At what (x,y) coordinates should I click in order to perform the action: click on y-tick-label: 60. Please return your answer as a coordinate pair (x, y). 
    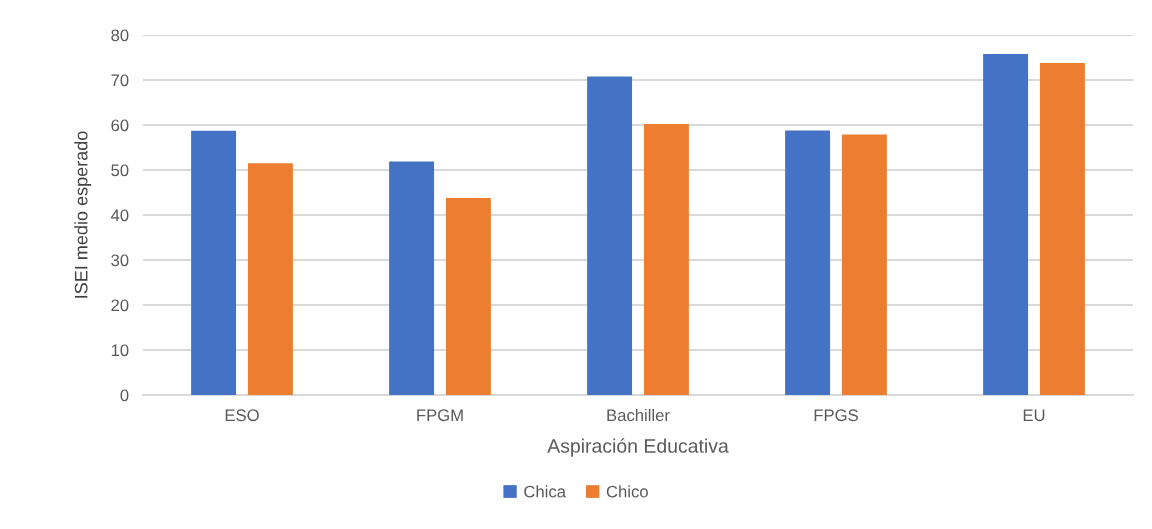
    Looking at the image, I should click on (120, 125).